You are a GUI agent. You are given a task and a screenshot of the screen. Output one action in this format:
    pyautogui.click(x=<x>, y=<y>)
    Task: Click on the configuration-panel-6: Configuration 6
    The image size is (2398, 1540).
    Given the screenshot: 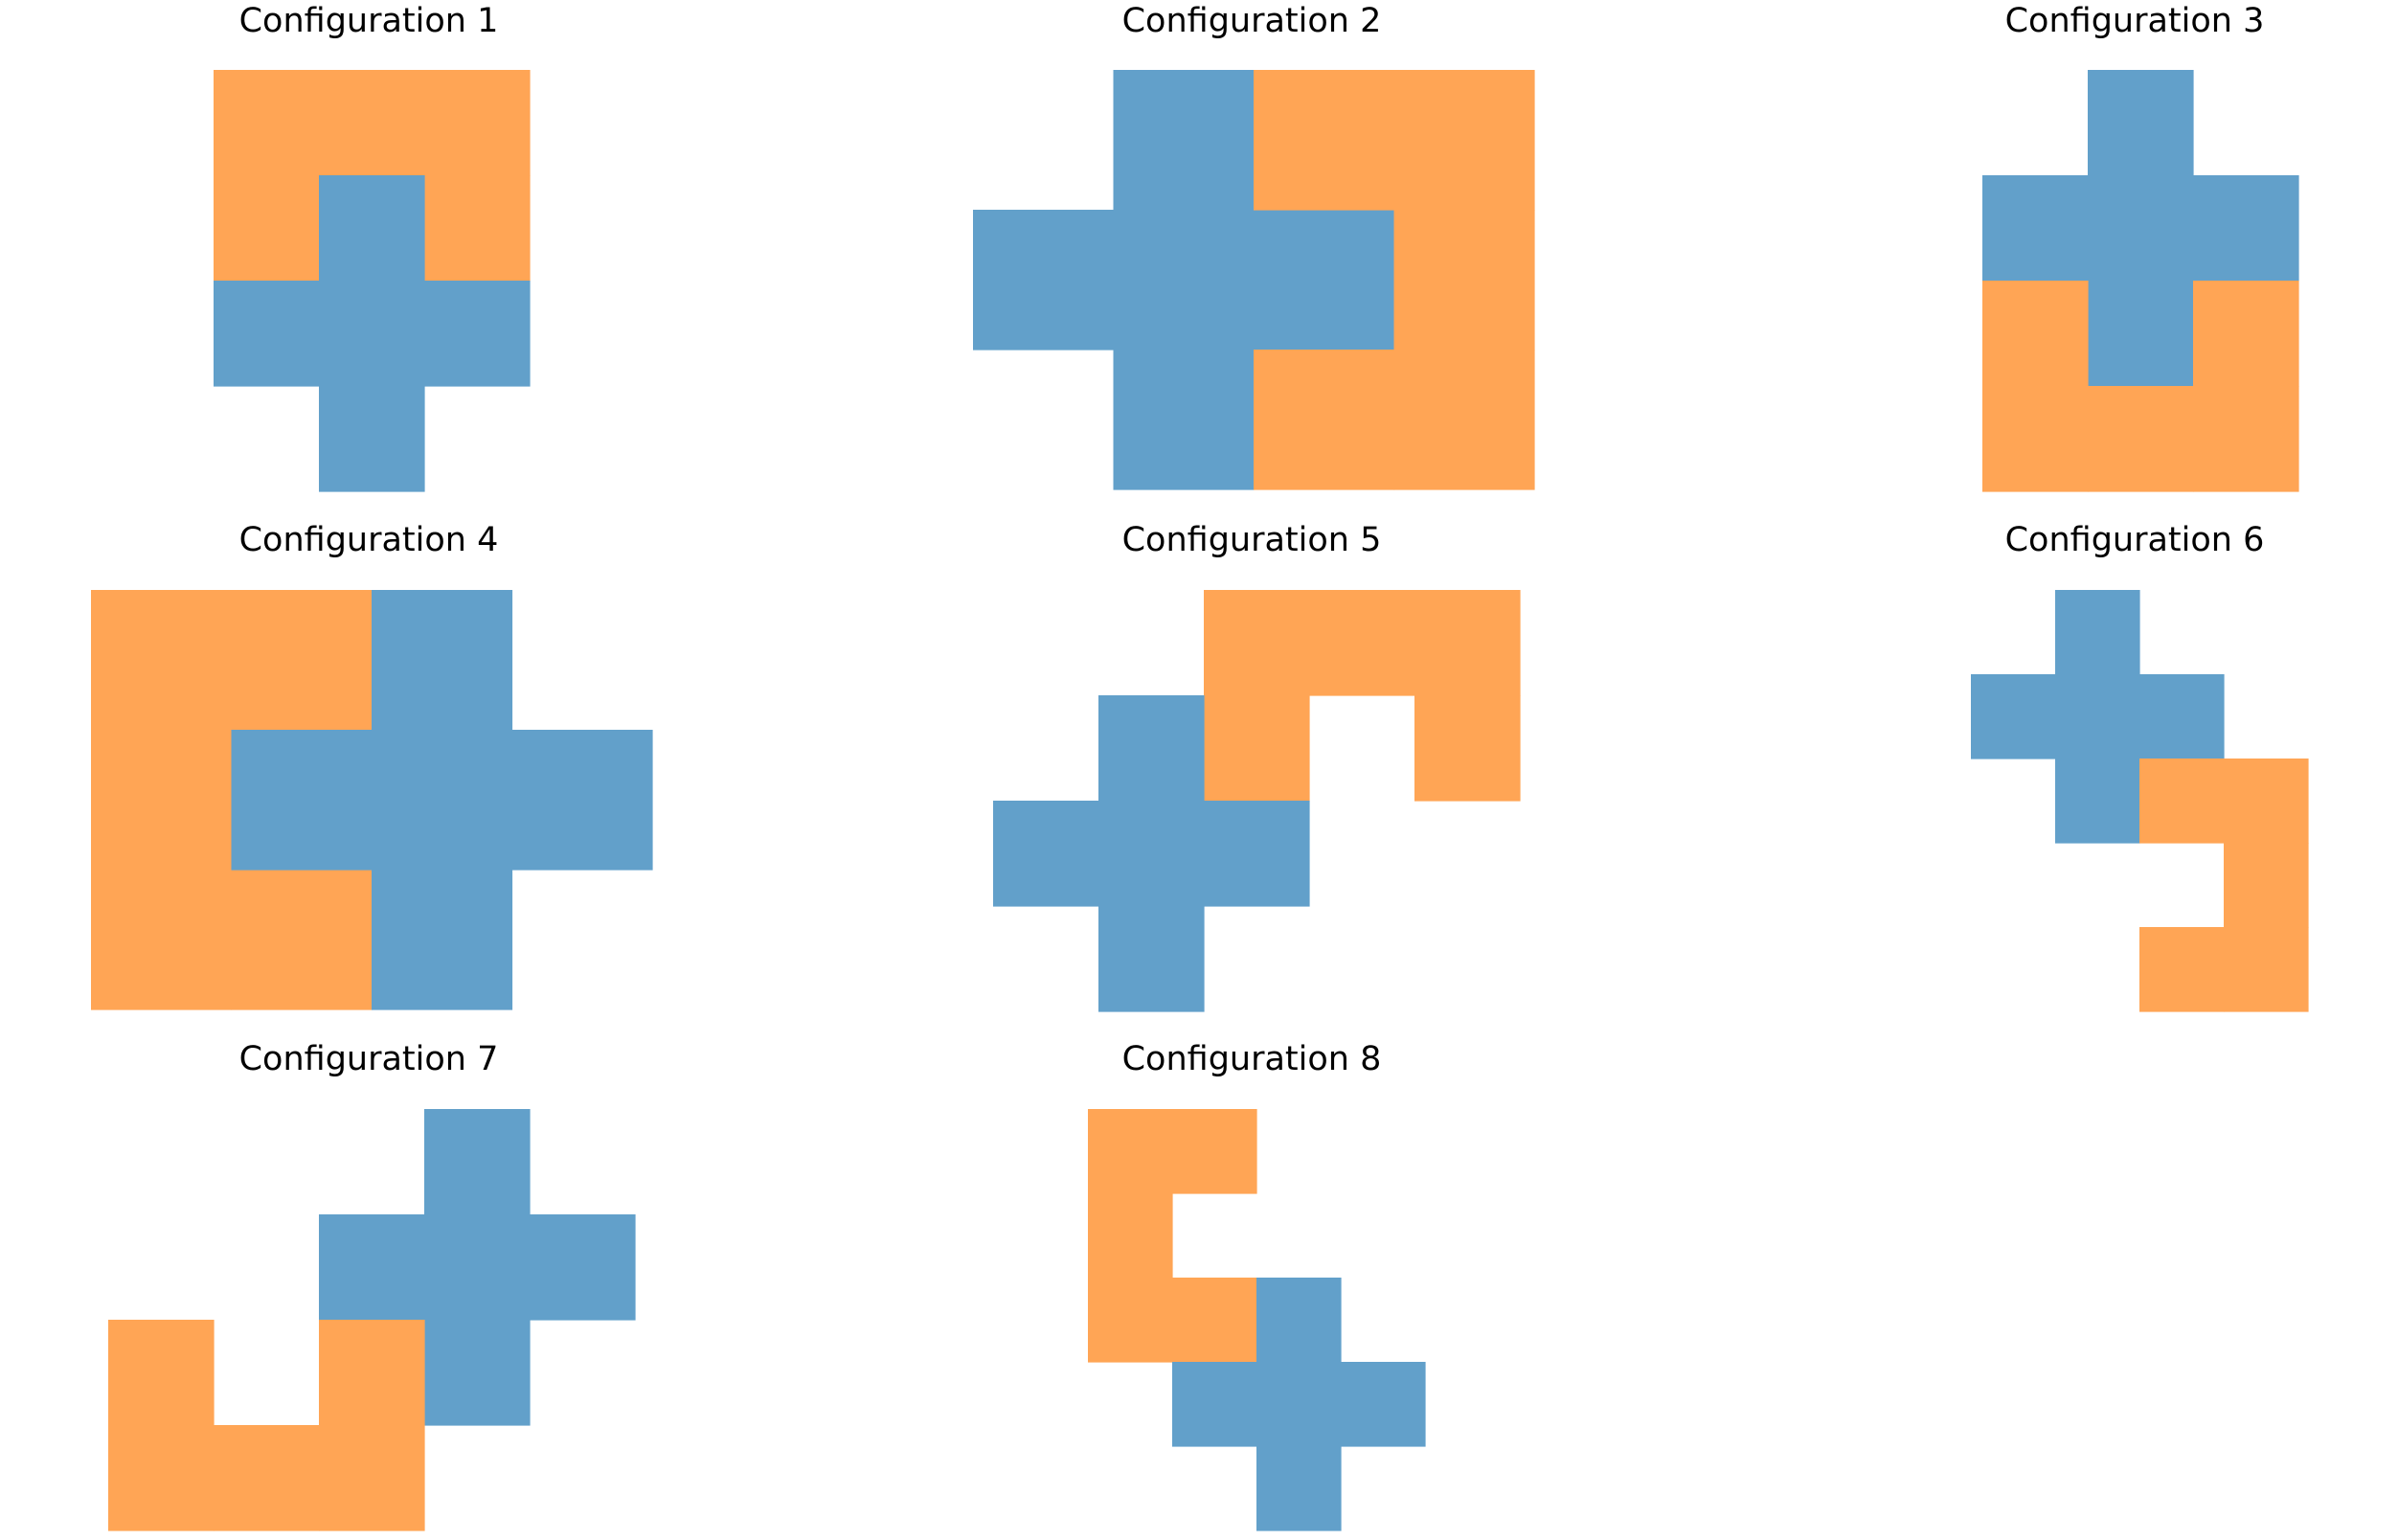 What is the action you would take?
    pyautogui.click(x=2140, y=766)
    